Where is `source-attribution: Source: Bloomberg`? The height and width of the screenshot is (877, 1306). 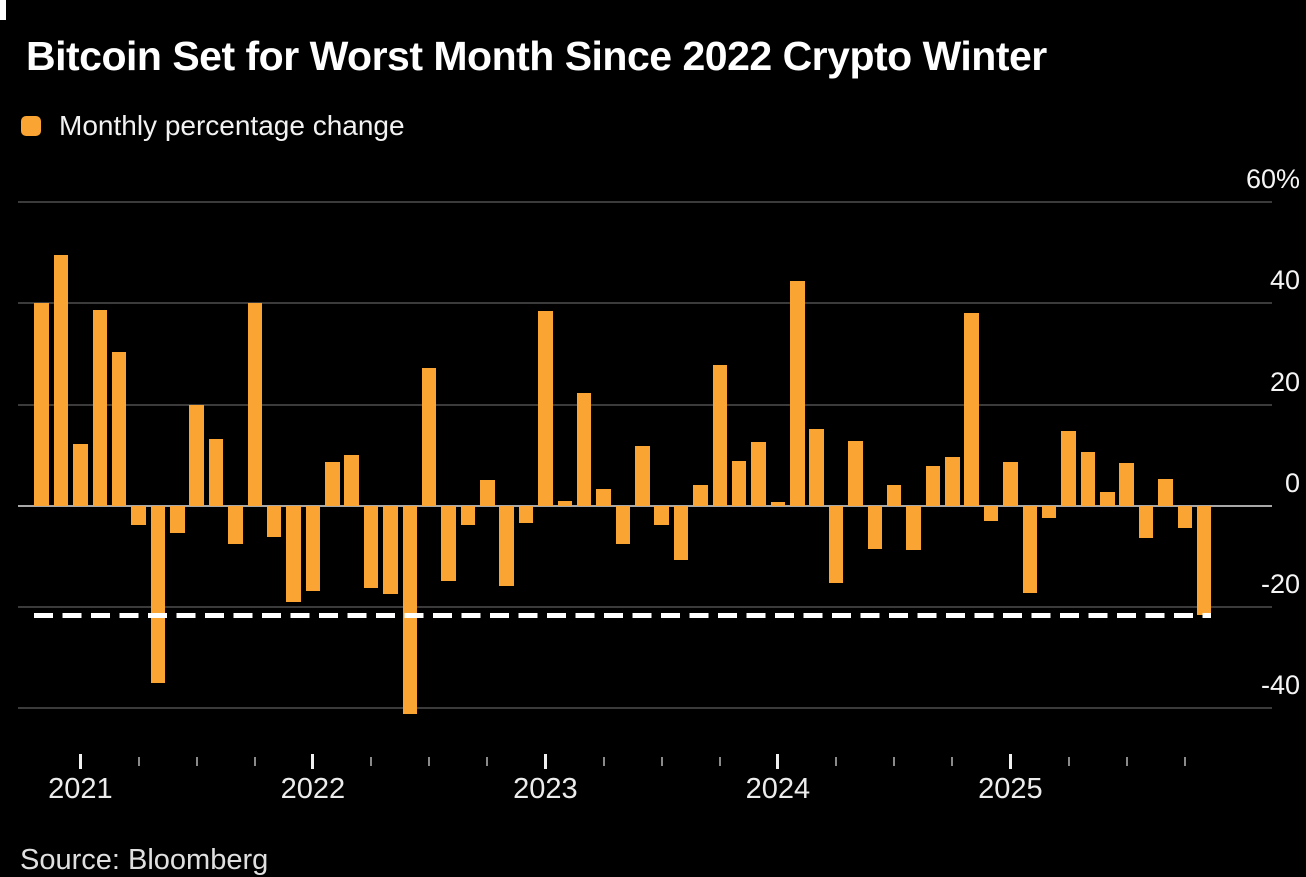 source-attribution: Source: Bloomberg is located at coordinates (144, 860).